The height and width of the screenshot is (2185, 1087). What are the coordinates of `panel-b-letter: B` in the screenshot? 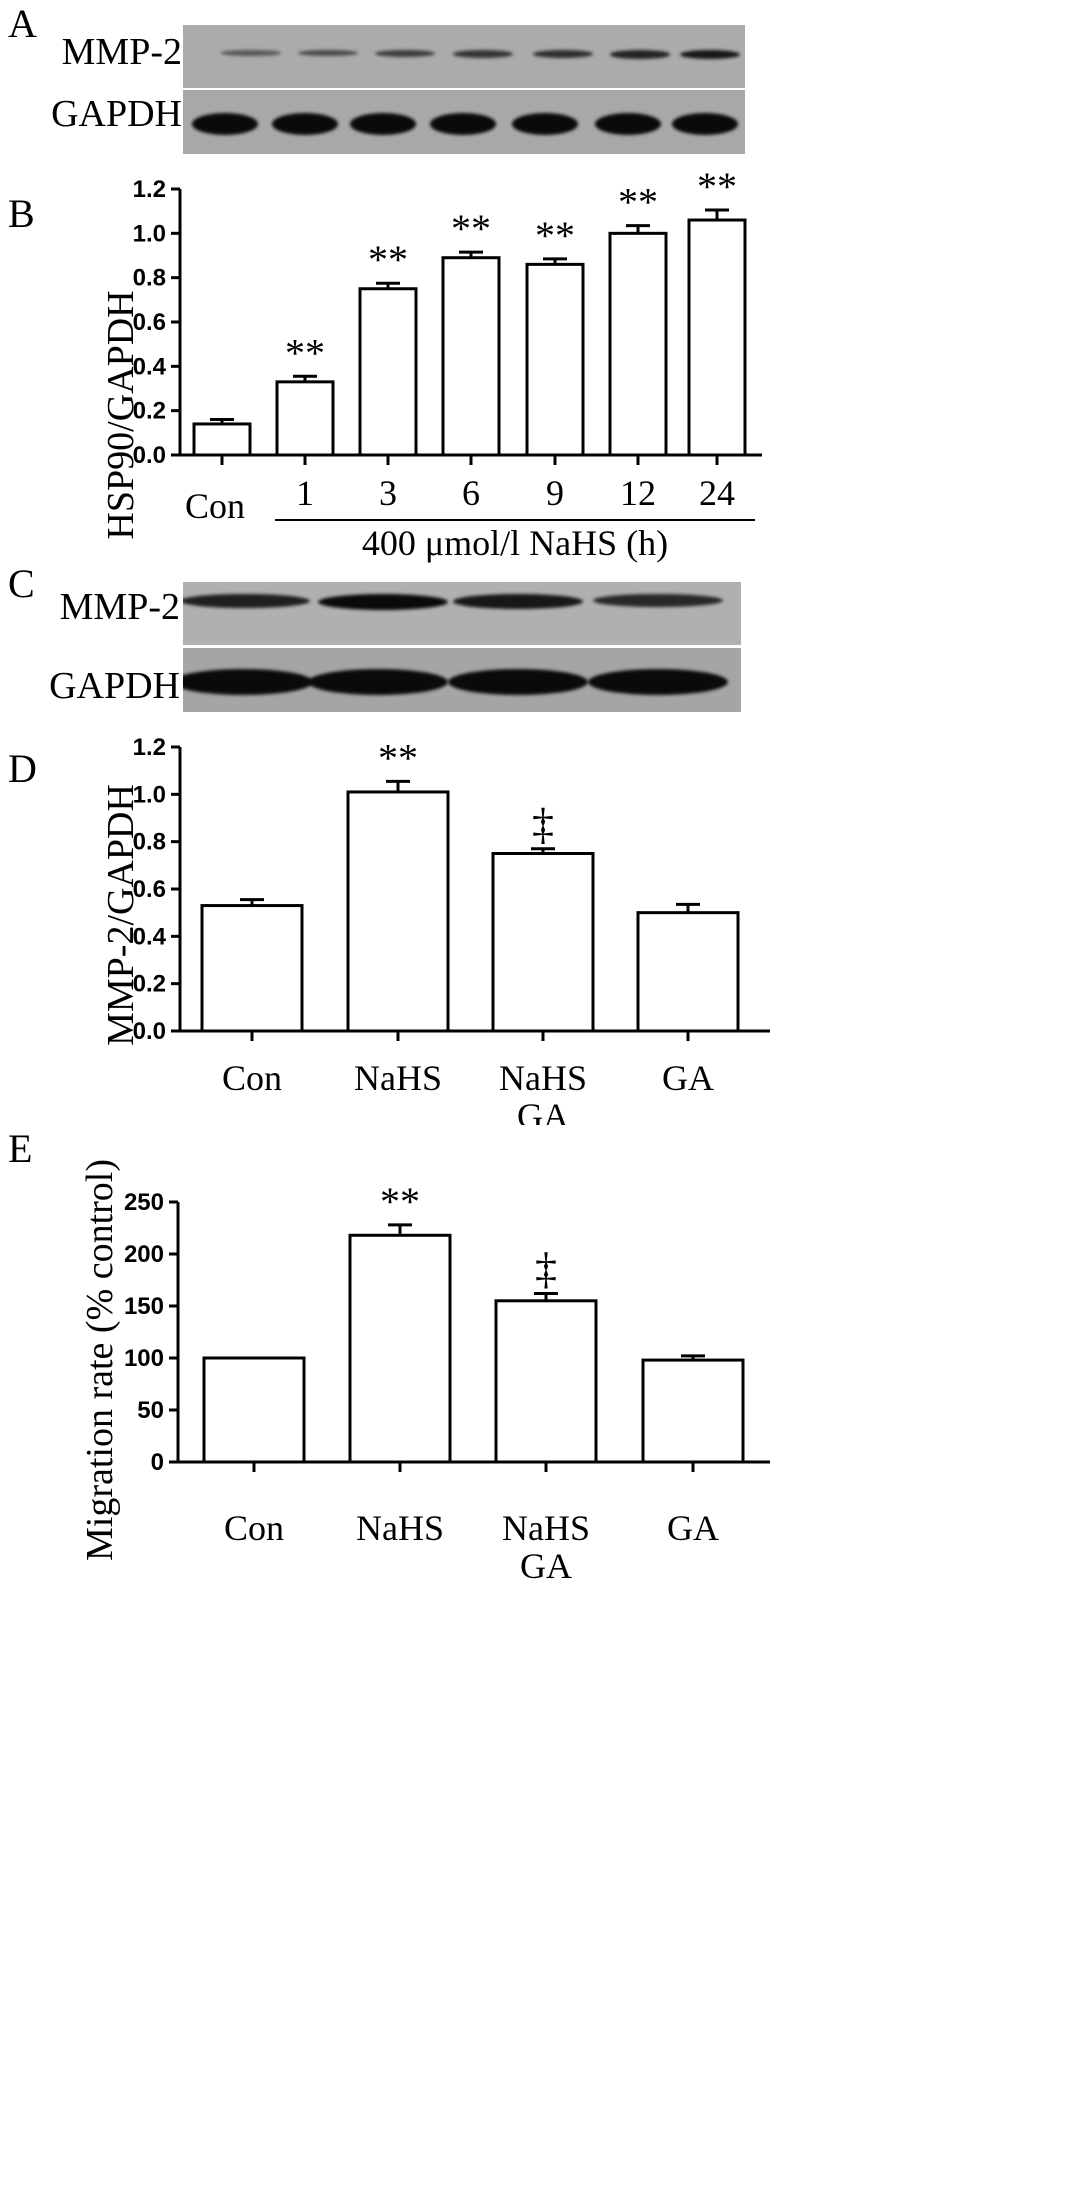 It's located at (21, 213).